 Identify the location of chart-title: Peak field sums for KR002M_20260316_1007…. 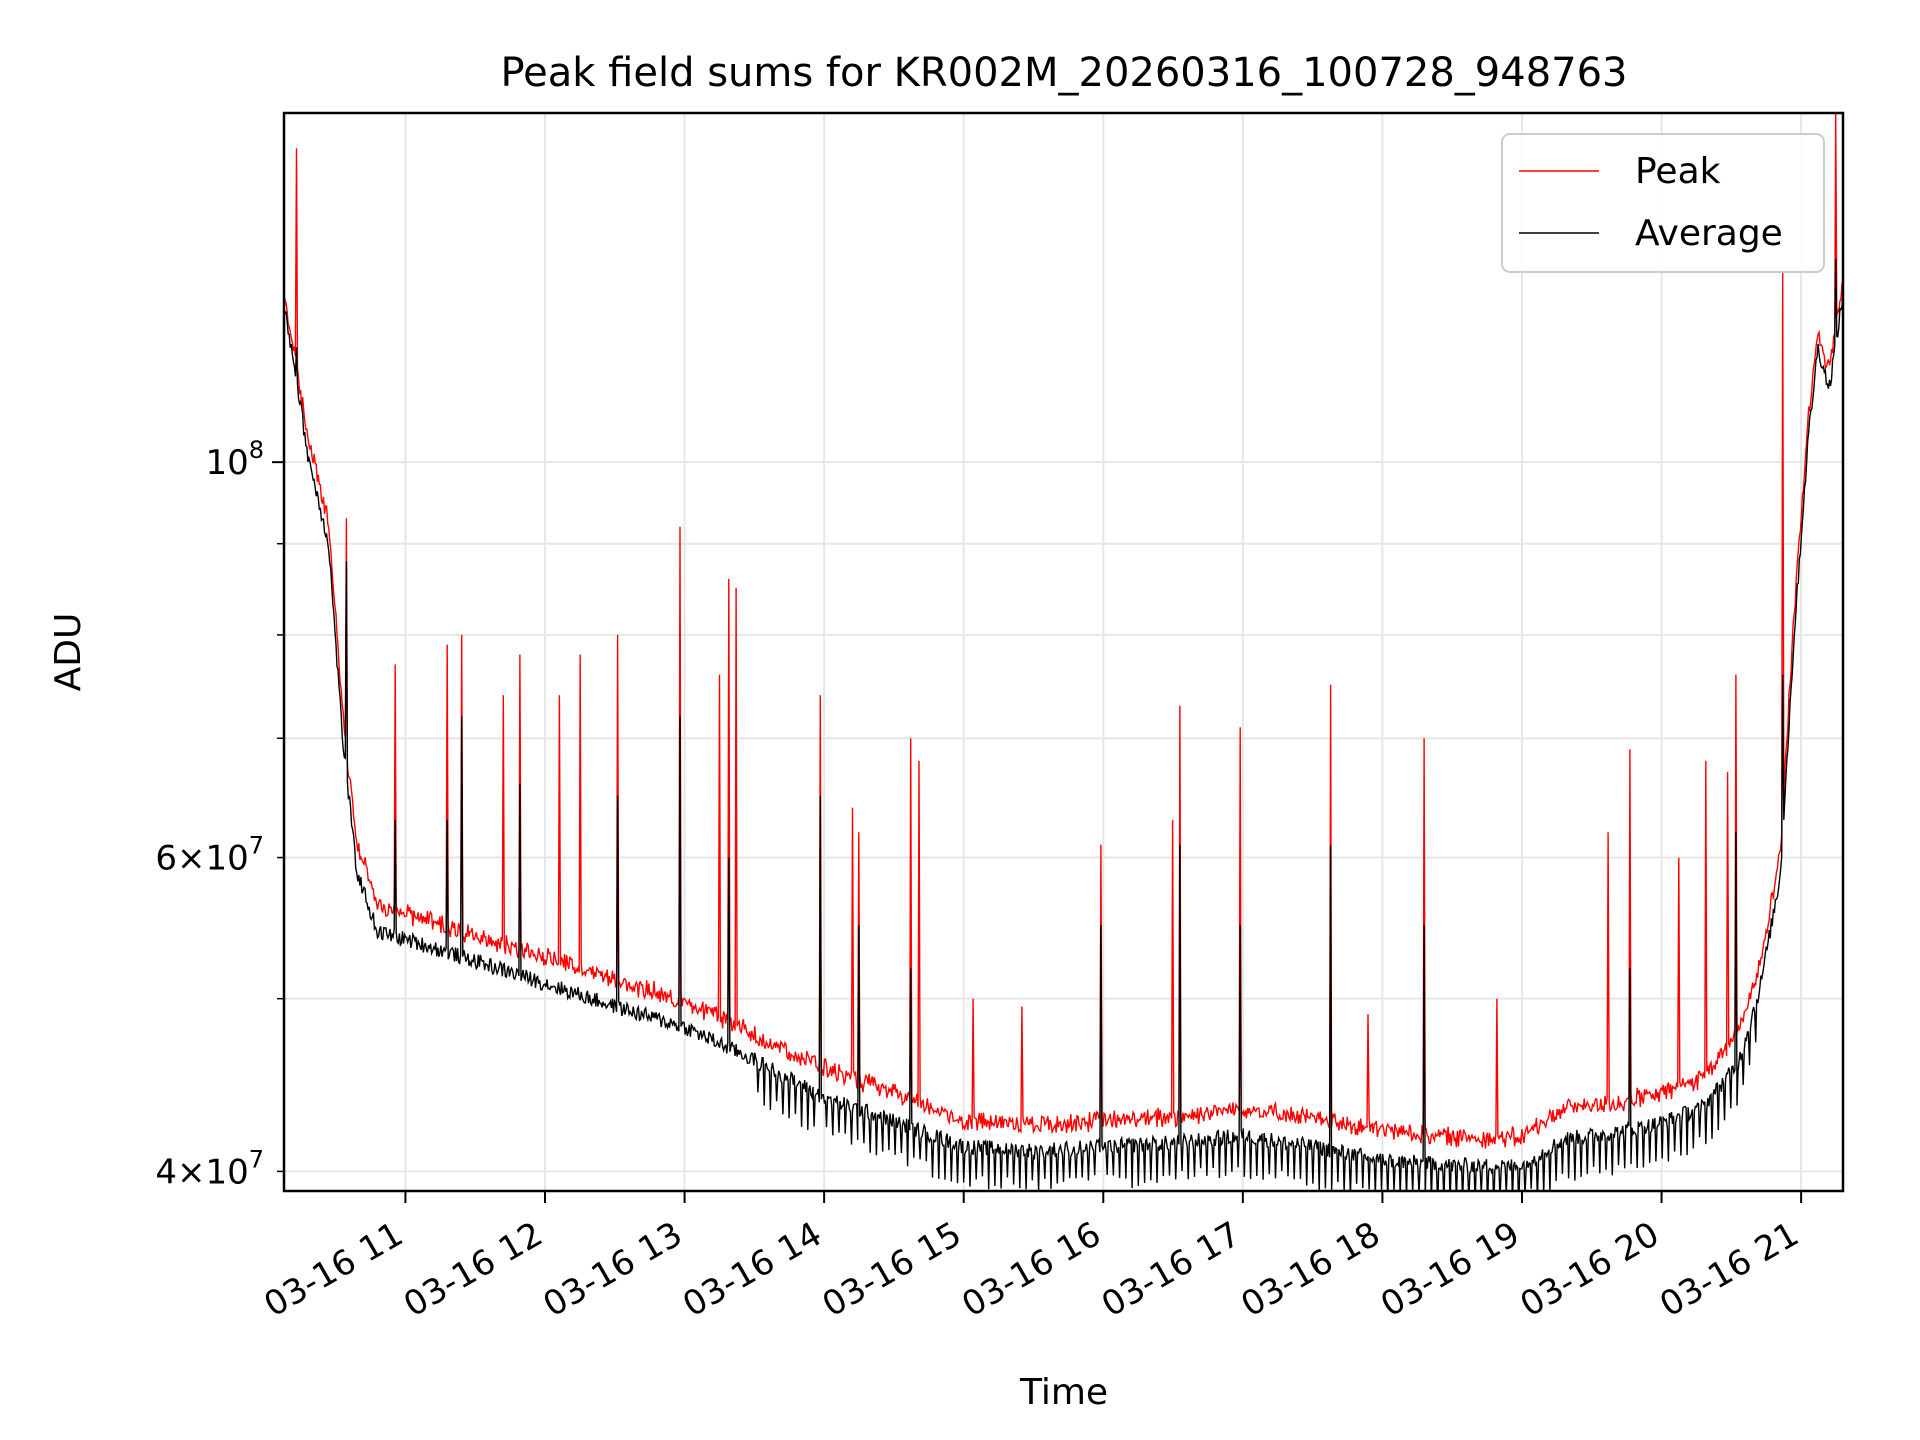
(1063, 73).